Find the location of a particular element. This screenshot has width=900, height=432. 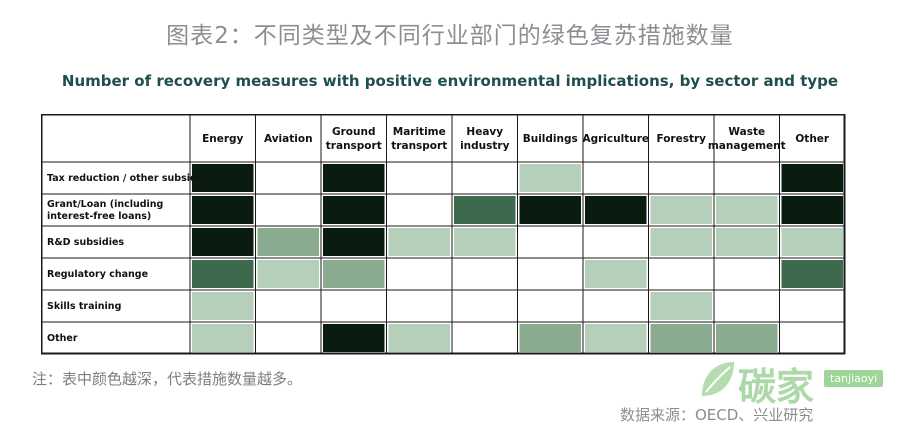

source-note: 数据来源：OECD、兴业研究 is located at coordinates (717, 415).